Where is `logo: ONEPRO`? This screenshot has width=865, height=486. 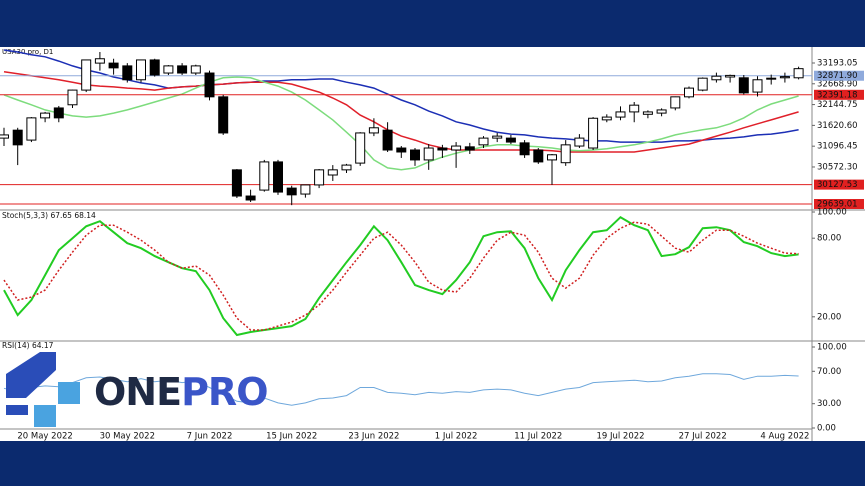
logo: ONEPRO is located at coordinates (137, 389).